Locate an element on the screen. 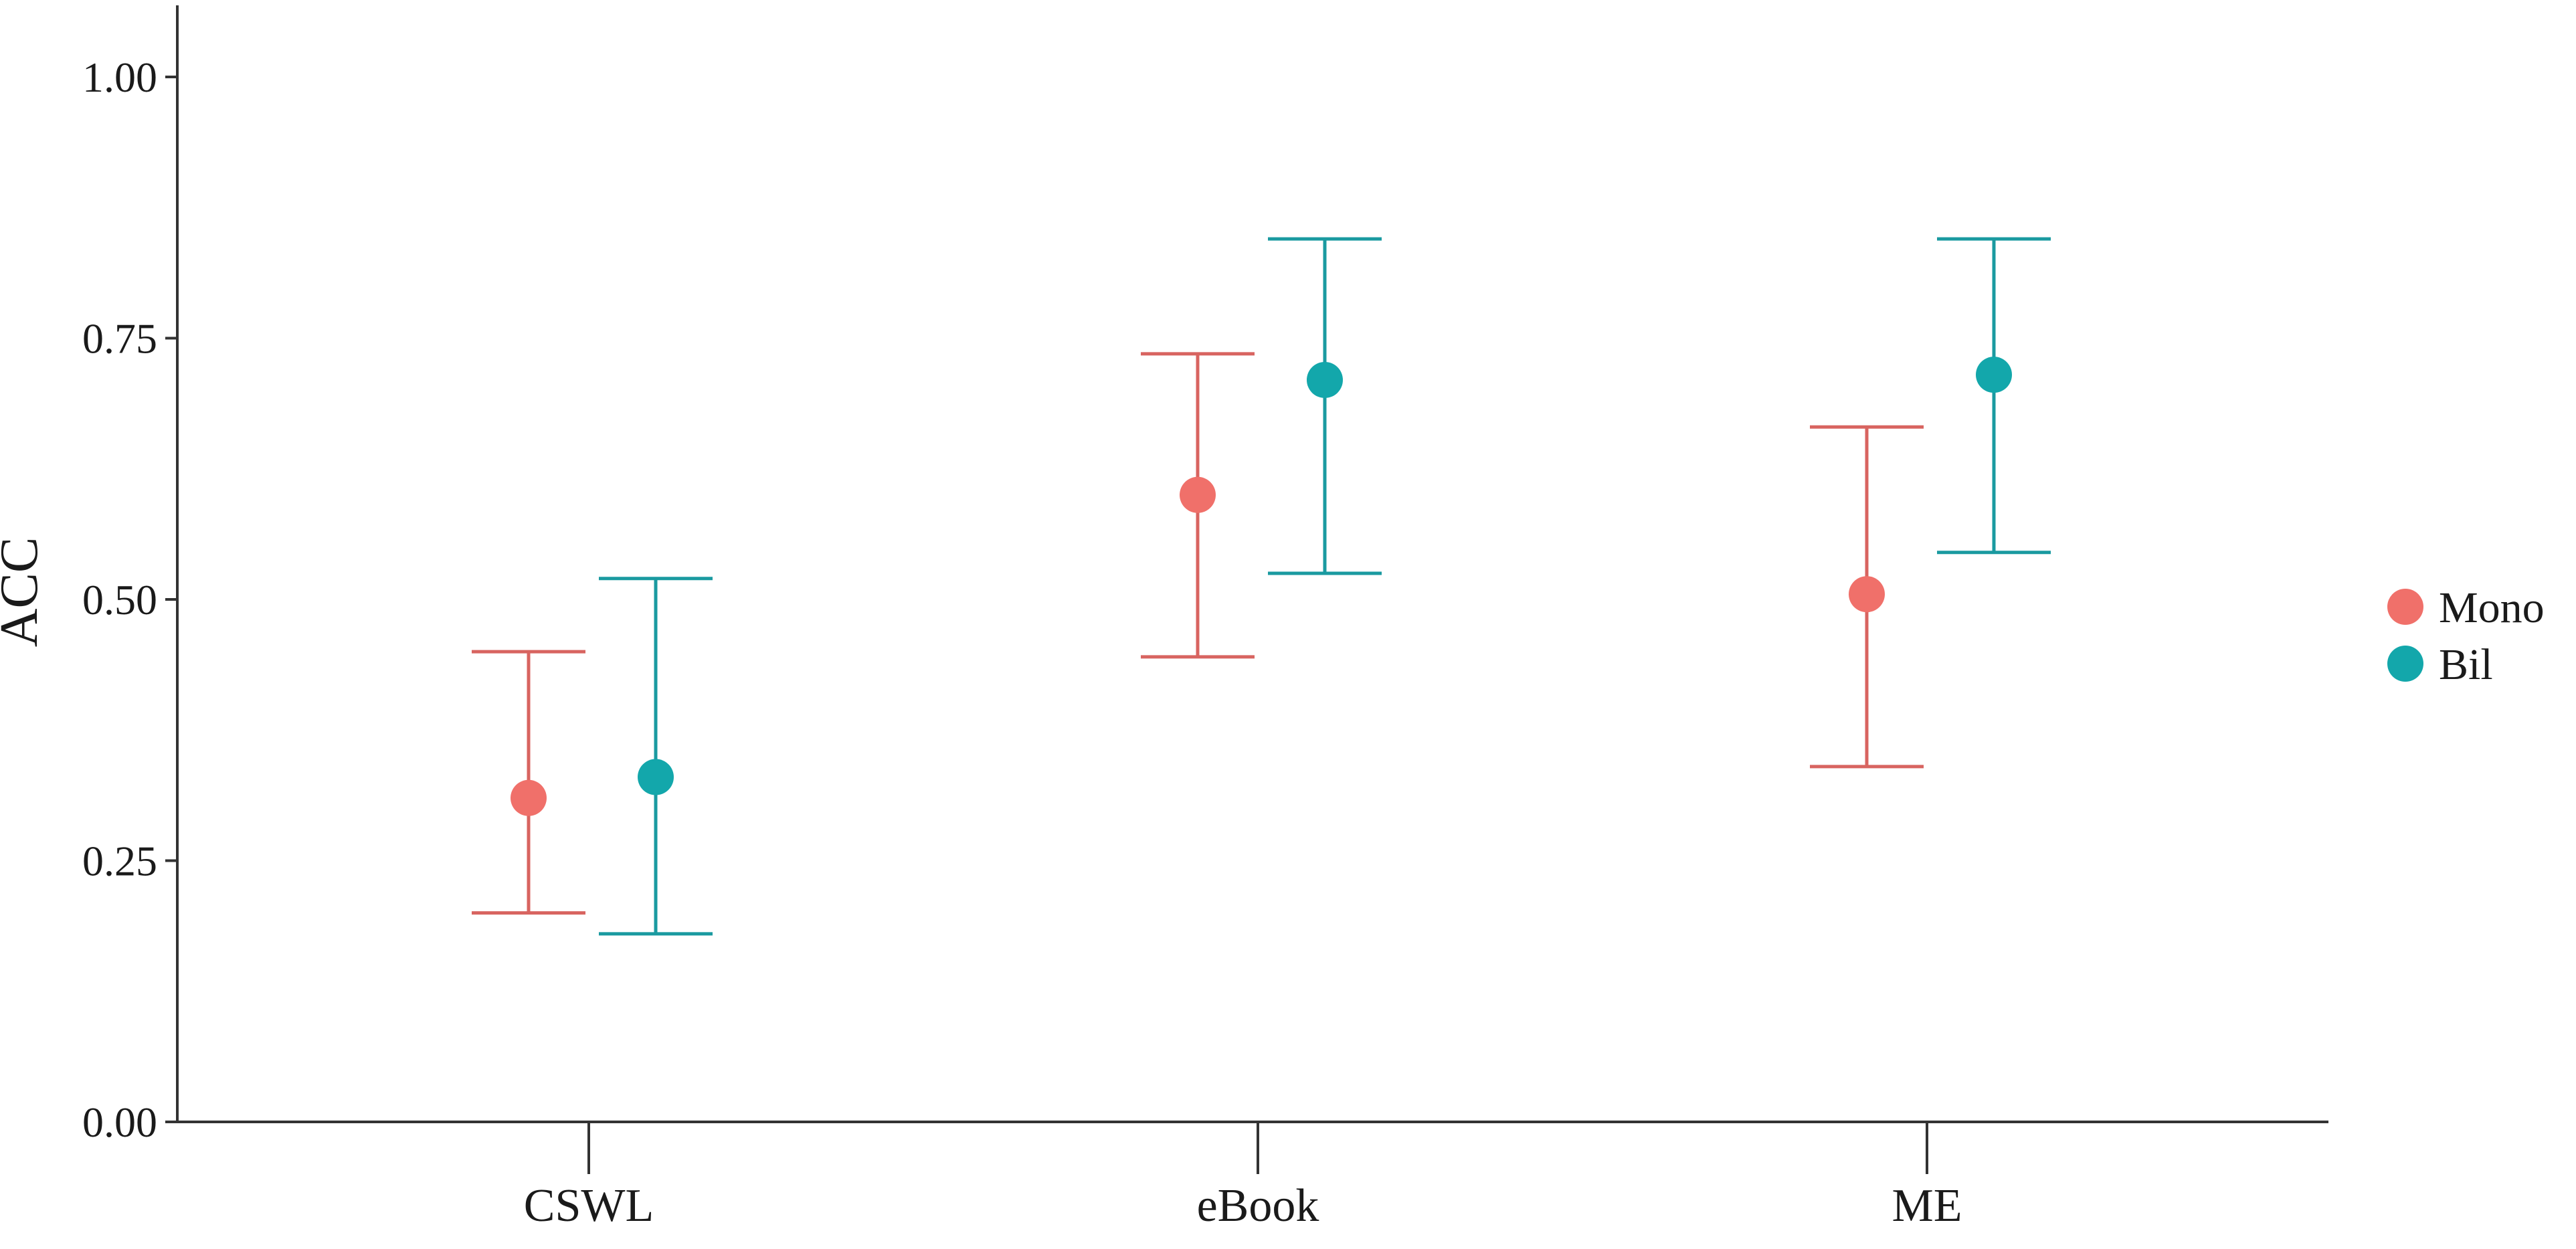  y-tick-label: 0.75 is located at coordinates (119, 339).